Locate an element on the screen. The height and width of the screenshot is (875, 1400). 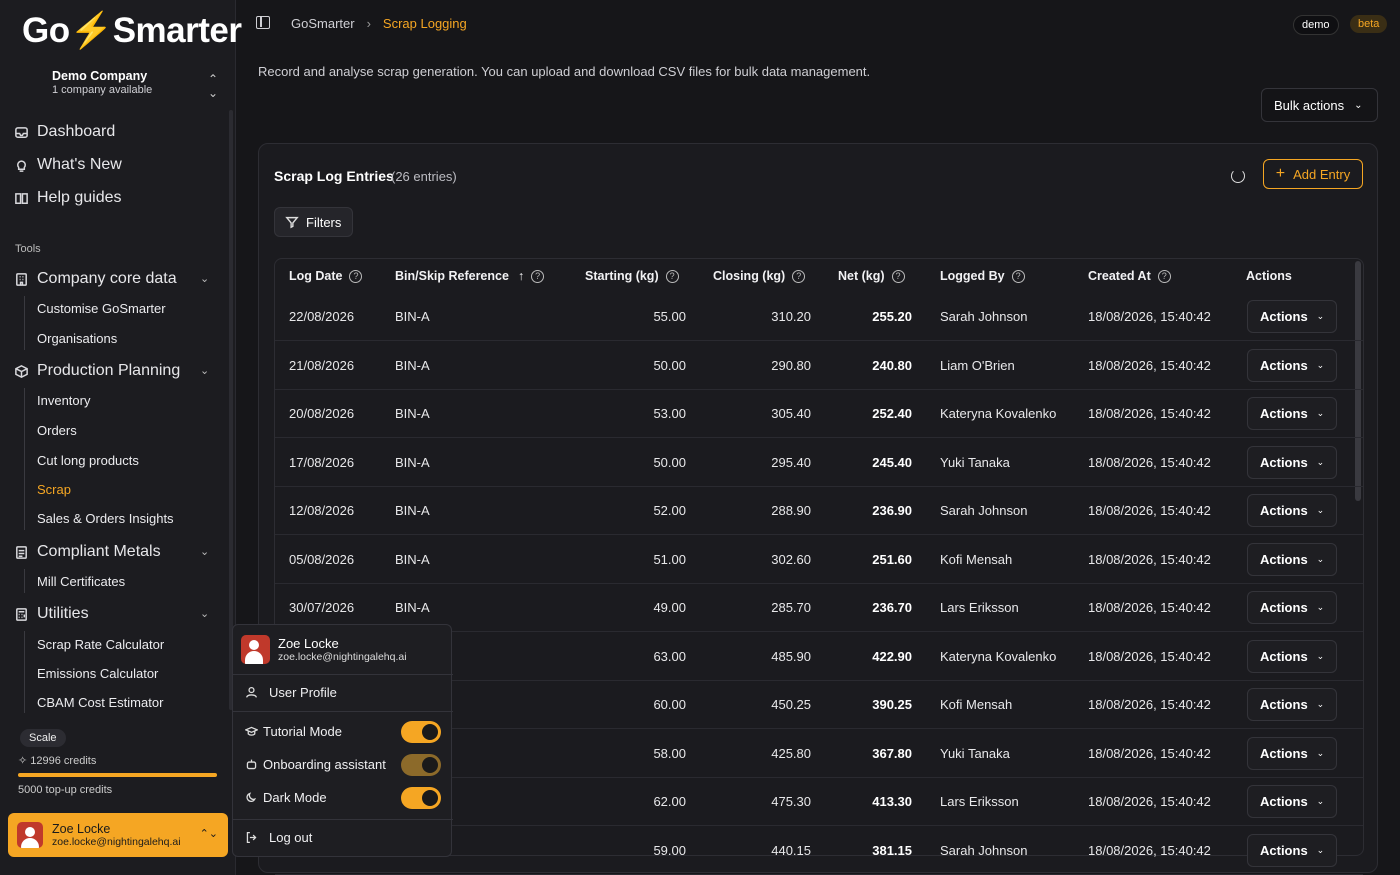
dark-mode-toggle is located at coordinates (421, 798).